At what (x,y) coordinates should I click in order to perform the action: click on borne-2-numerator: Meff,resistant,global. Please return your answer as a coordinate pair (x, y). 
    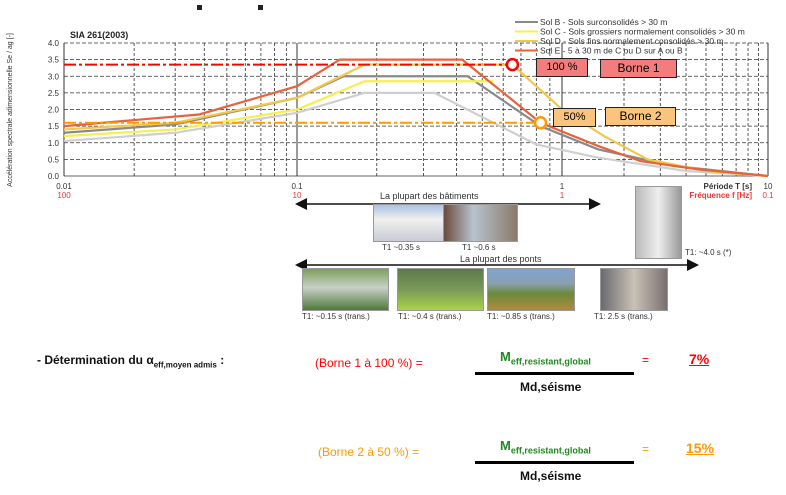
    Looking at the image, I should click on (545, 447).